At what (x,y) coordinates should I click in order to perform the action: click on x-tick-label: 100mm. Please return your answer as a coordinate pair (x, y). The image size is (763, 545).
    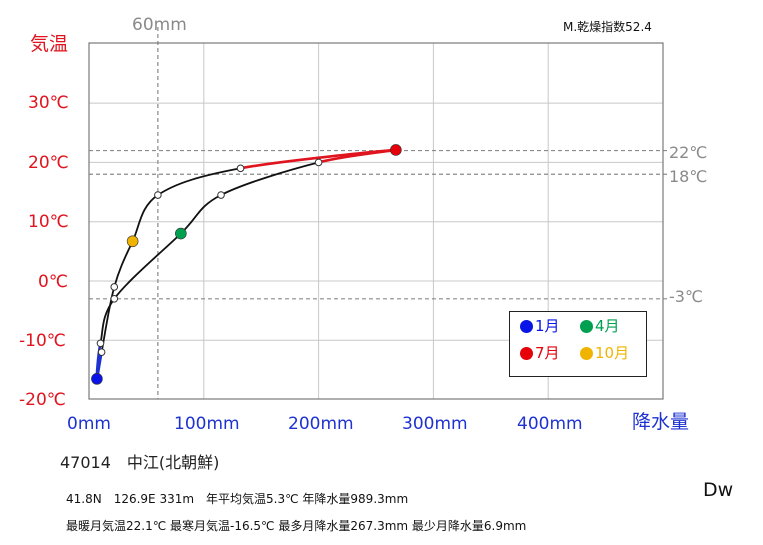
    Looking at the image, I should click on (207, 424).